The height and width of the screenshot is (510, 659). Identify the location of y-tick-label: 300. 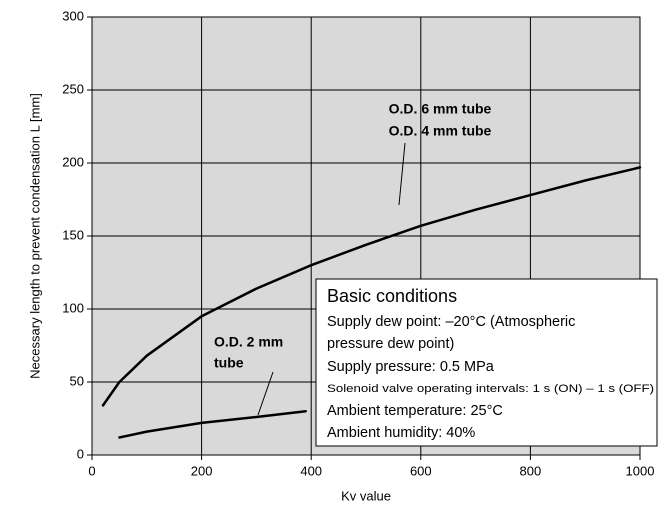
(73, 15).